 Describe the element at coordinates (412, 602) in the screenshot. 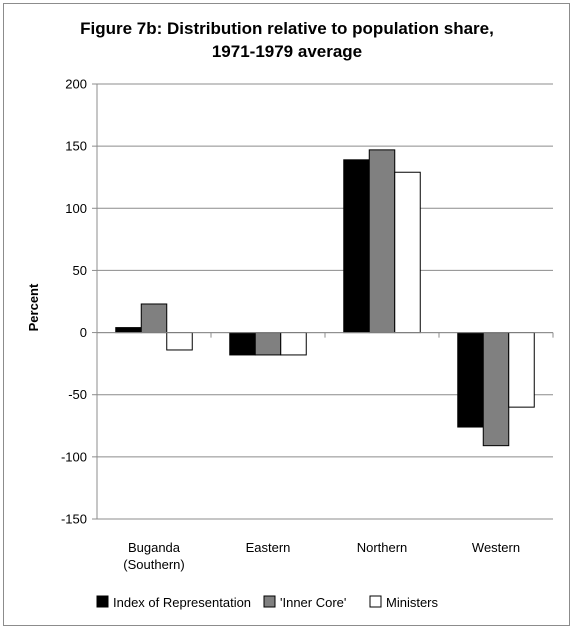

I see `legend-label-2: Ministers` at that location.